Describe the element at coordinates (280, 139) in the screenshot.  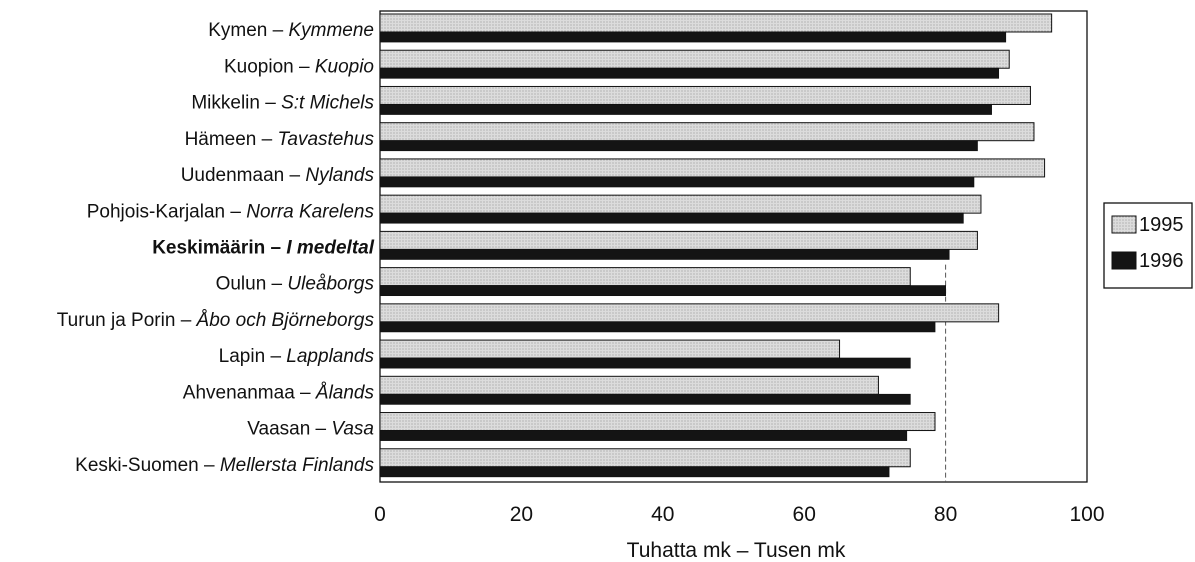
I see `category-label: Hämeen – Tavastehus` at that location.